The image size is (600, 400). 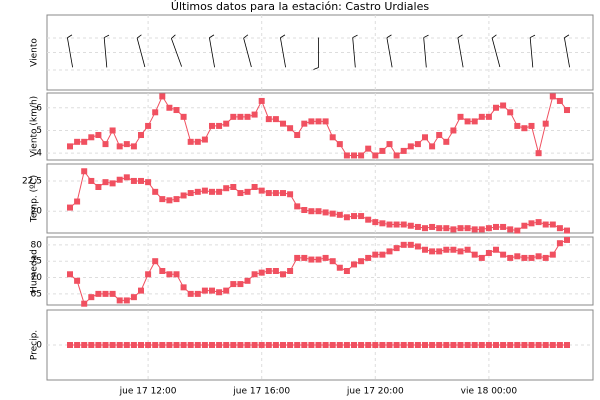 What do you see at coordinates (35, 345) in the screenshot?
I see `y-axis-label: Precip.` at bounding box center [35, 345].